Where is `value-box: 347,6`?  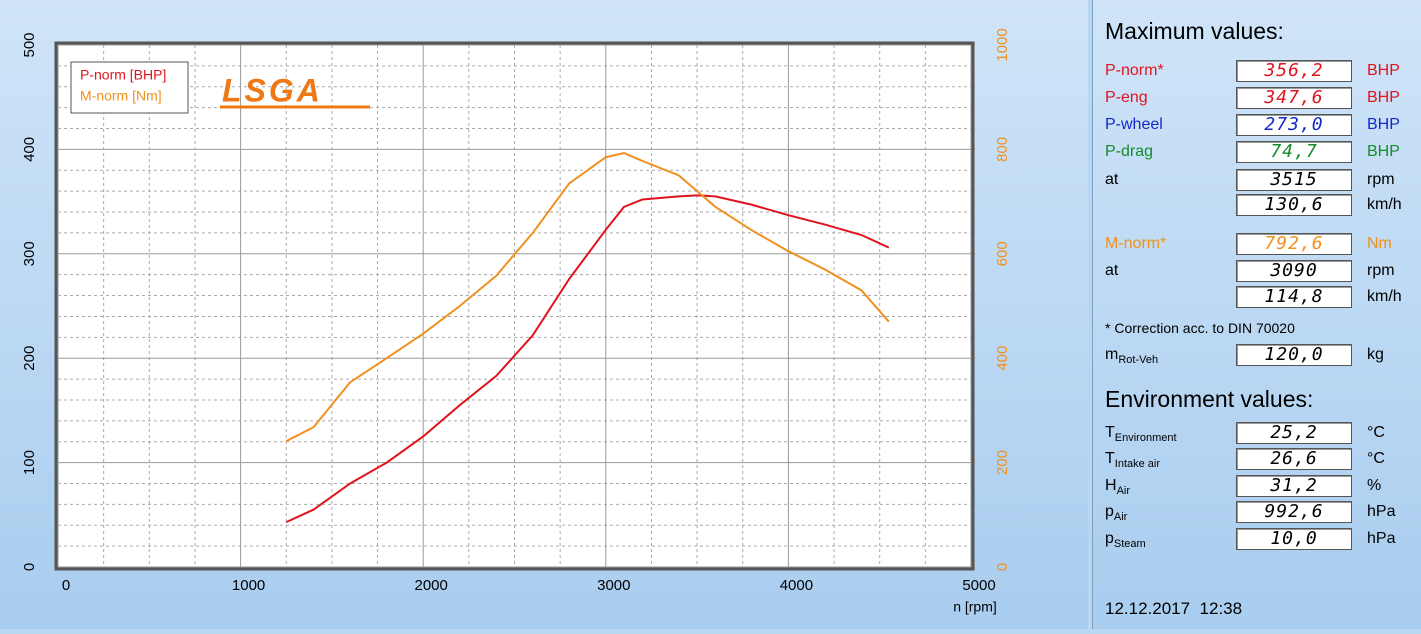
value-box: 347,6 is located at coordinates (1294, 98).